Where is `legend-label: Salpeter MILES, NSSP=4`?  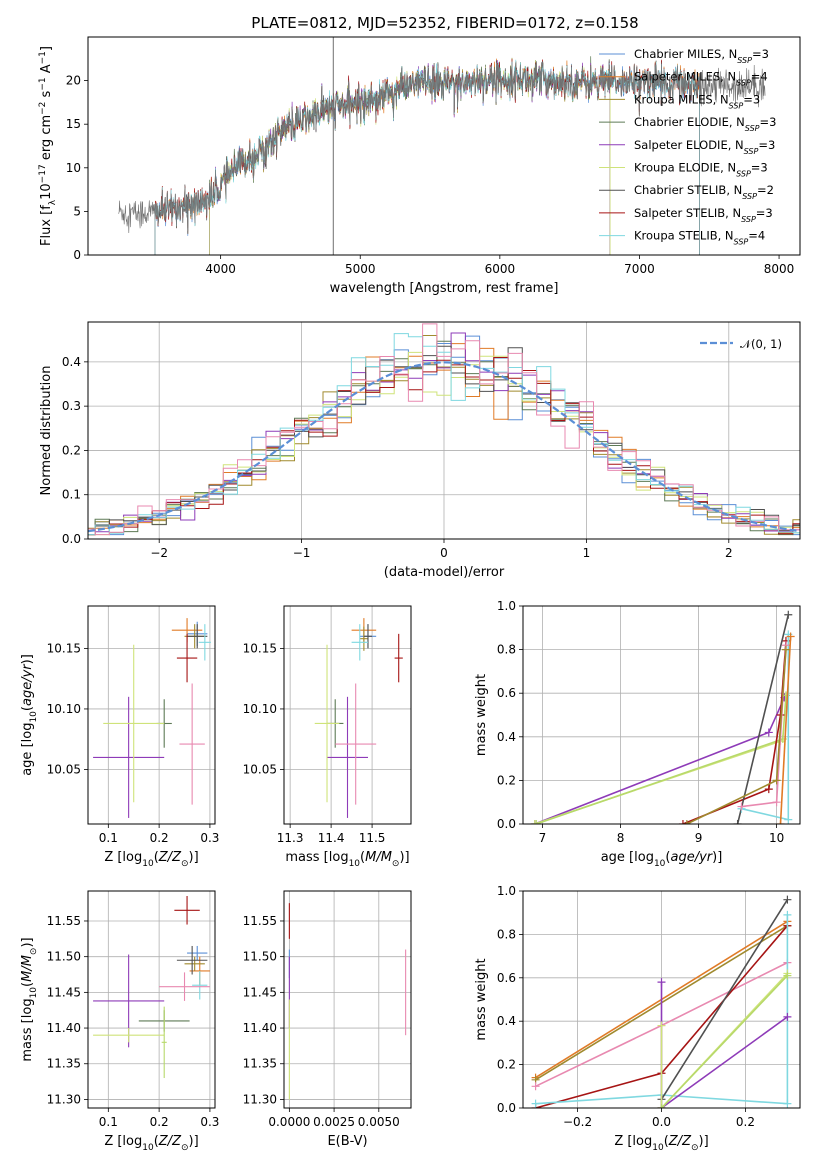 legend-label: Salpeter MILES, NSSP=4 is located at coordinates (701, 79).